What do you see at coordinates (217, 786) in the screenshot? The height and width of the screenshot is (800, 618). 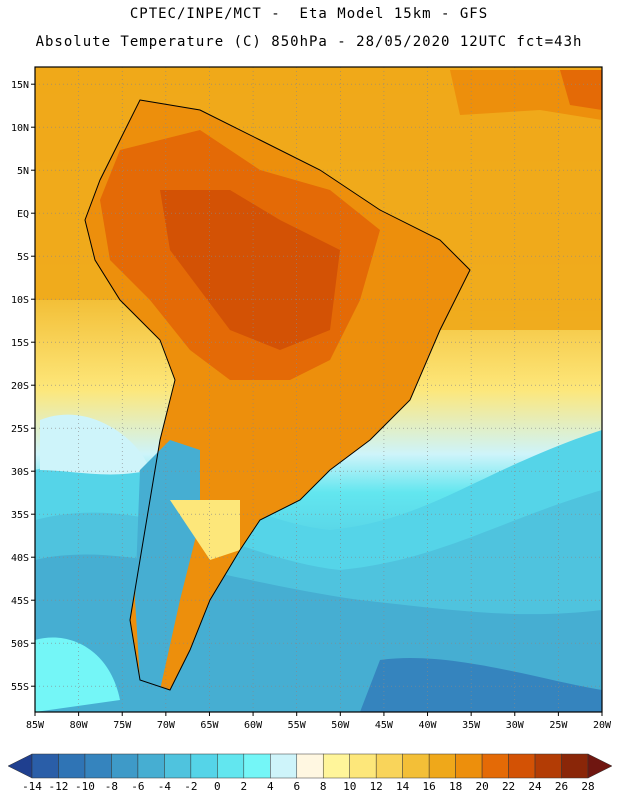 I see `colorbar-value-label: 0` at bounding box center [217, 786].